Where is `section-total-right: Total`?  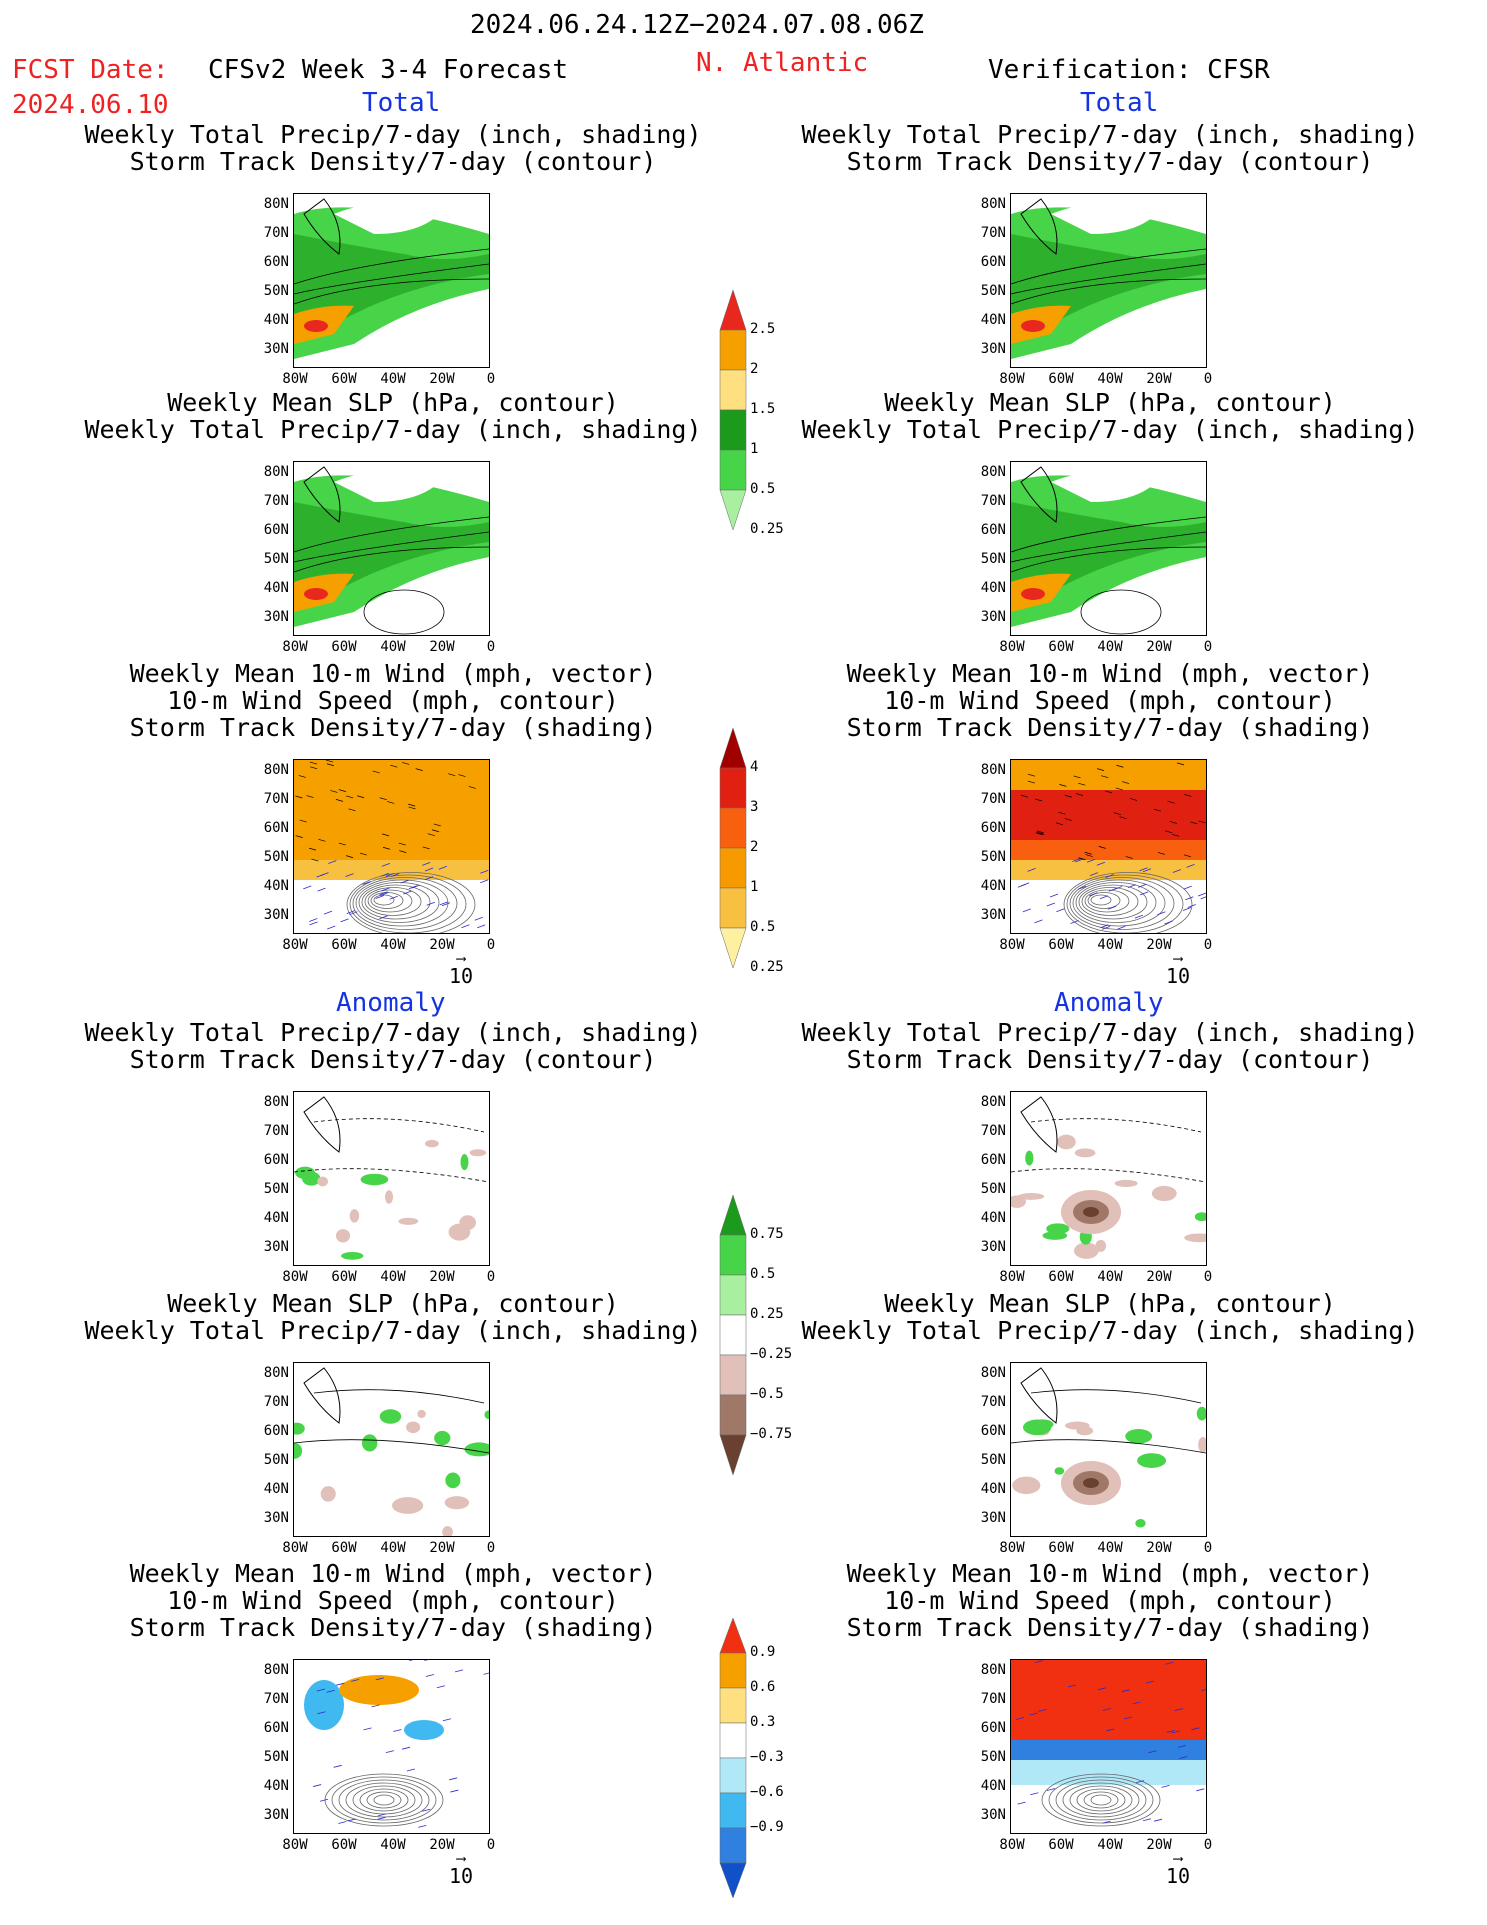 section-total-right: Total is located at coordinates (1119, 103).